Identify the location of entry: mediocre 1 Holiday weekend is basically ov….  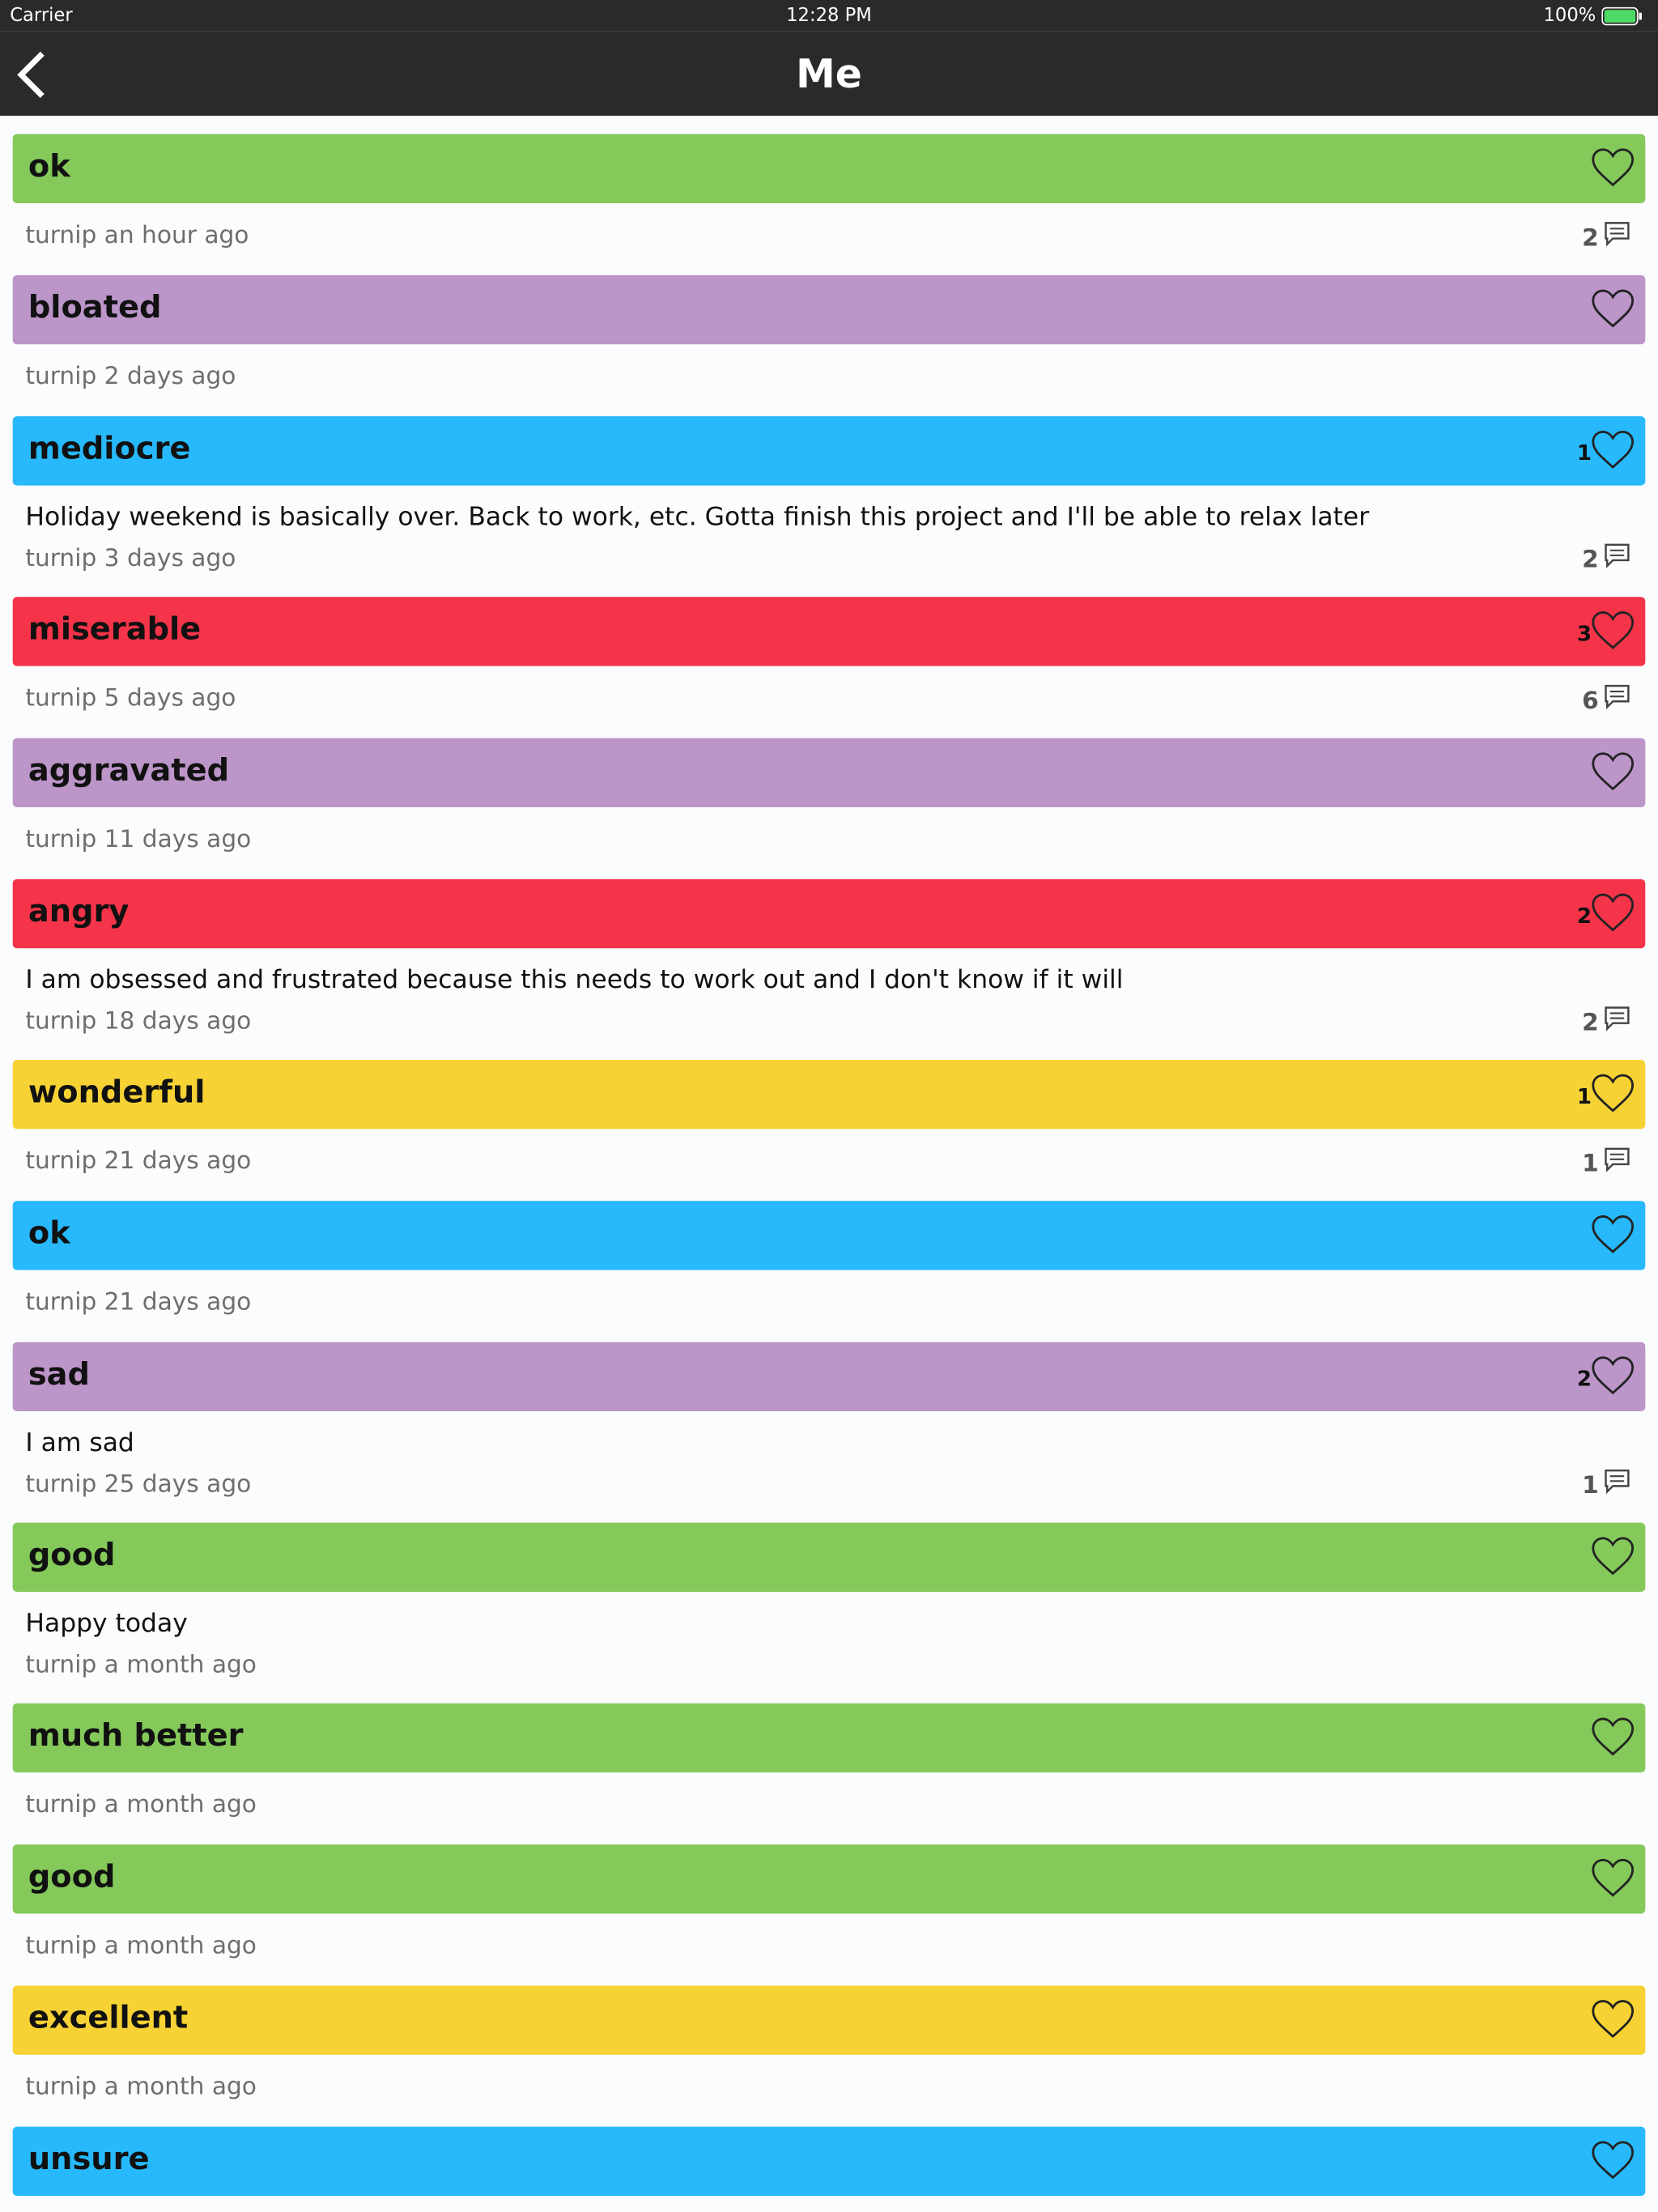
(829, 506).